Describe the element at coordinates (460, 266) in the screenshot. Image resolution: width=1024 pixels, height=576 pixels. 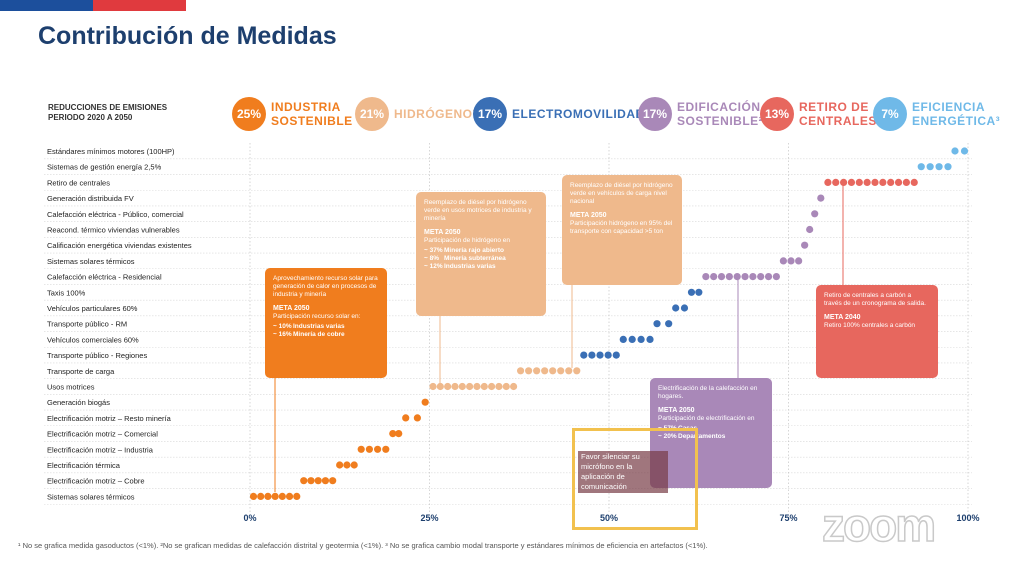
I see `callout-row: ~ 12% Industrias varias` at that location.